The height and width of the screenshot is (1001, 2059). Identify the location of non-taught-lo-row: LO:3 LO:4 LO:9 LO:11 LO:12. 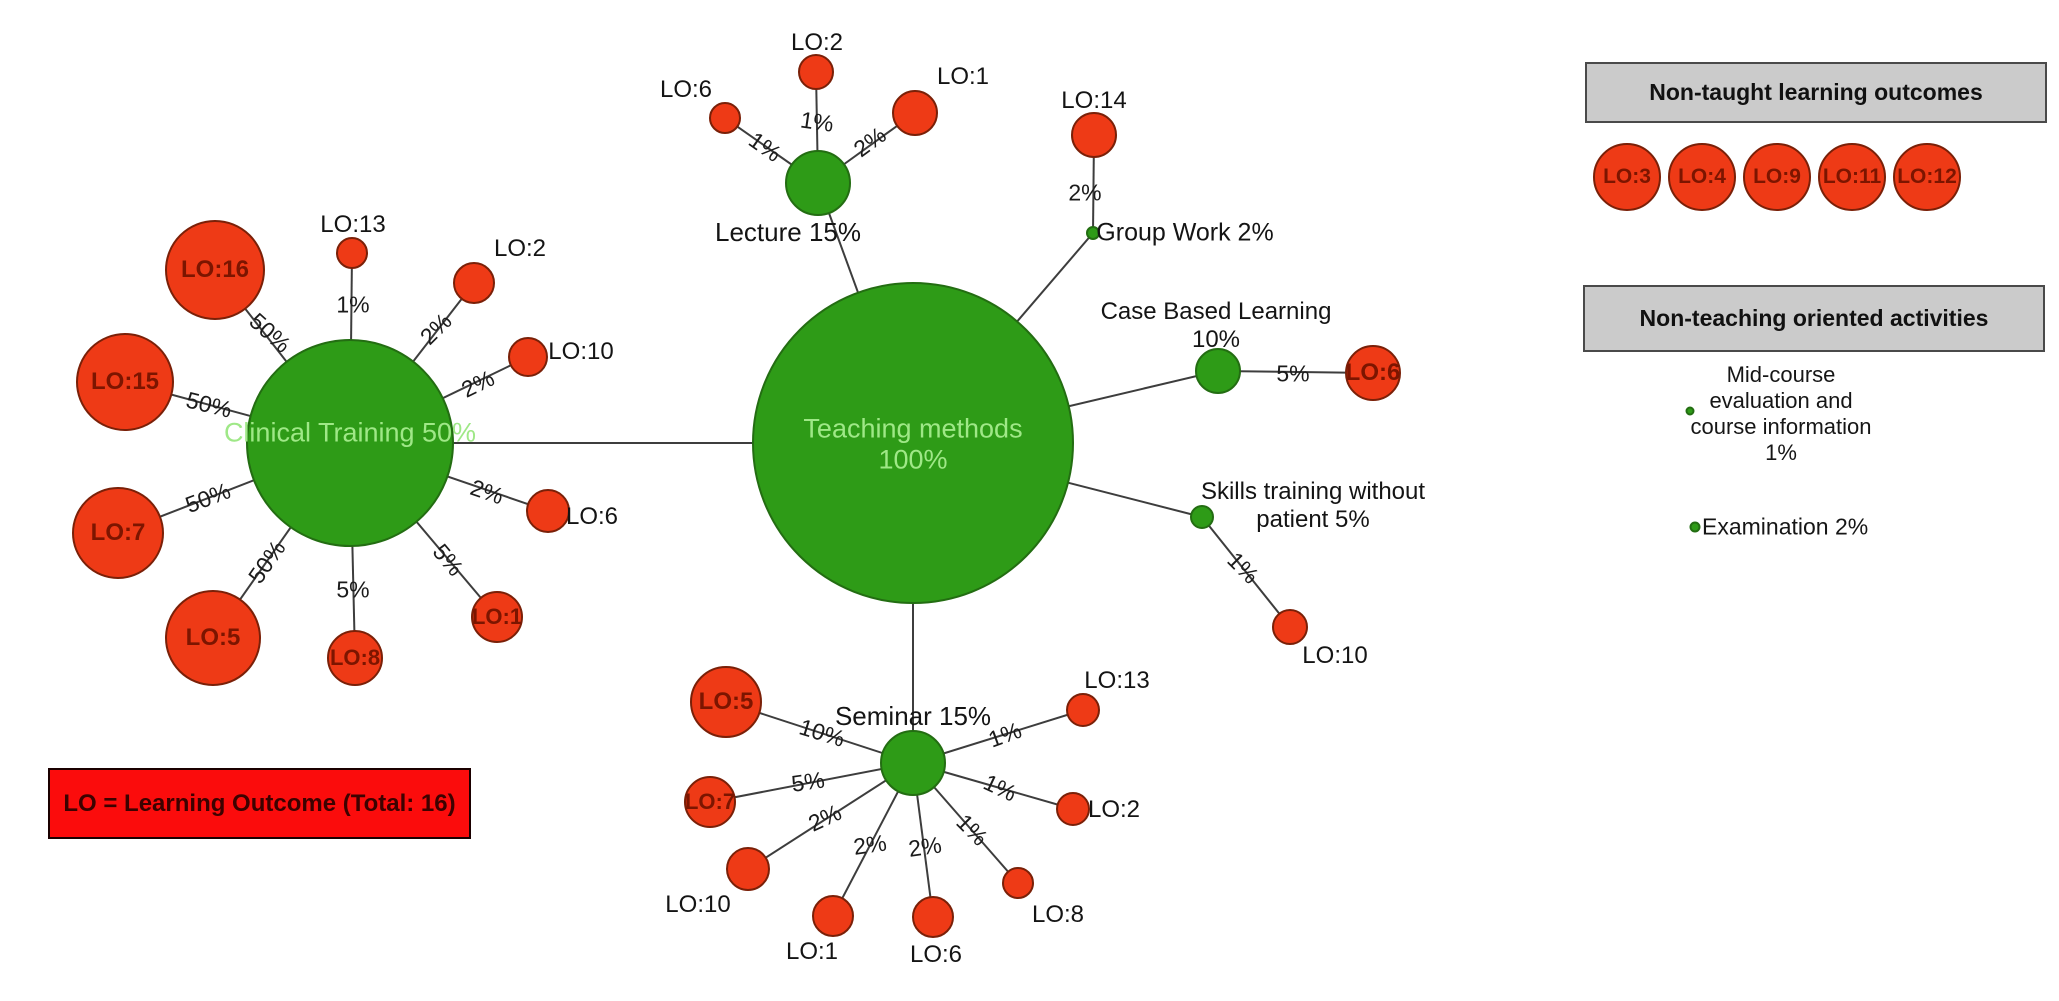
(1777, 177).